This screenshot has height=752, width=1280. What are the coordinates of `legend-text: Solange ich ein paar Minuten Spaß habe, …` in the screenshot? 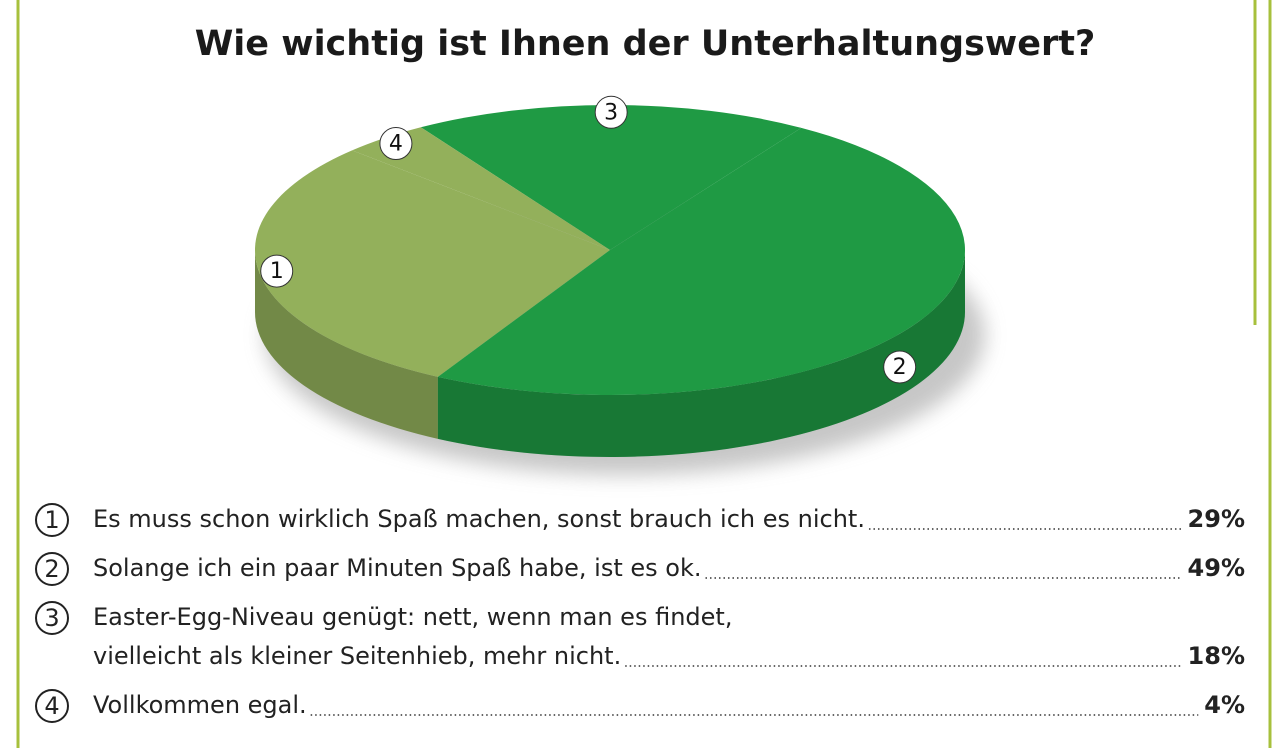 It's located at (397, 568).